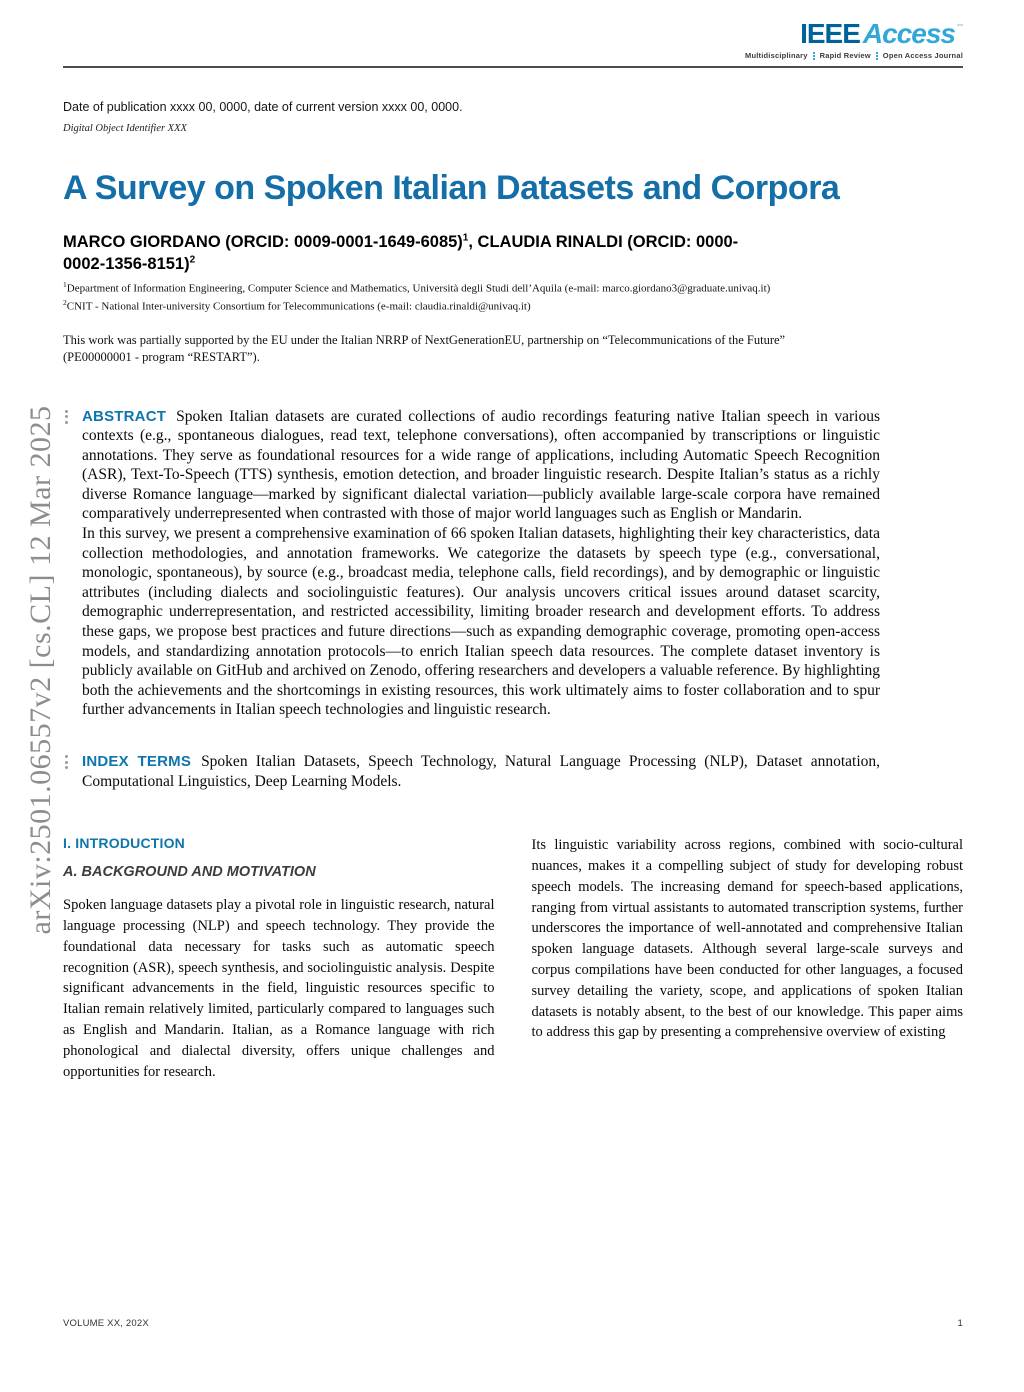 The image size is (1024, 1392). Describe the element at coordinates (65, 302) in the screenshot. I see `affiliation-sup: 2` at that location.